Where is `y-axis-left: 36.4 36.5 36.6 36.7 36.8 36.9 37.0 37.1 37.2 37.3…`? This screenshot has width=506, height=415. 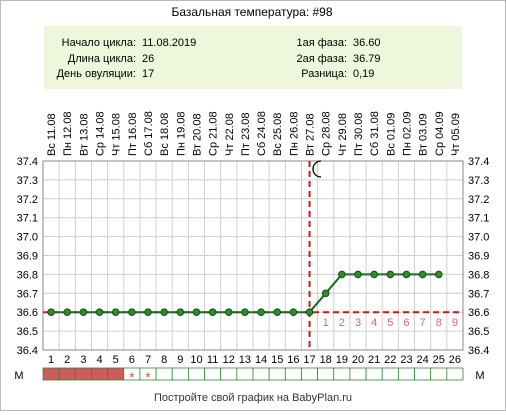 y-axis-left: 36.4 36.5 36.6 36.7 36.8 36.9 37.0 37.1 37.2 37.3… is located at coordinates (27, 256).